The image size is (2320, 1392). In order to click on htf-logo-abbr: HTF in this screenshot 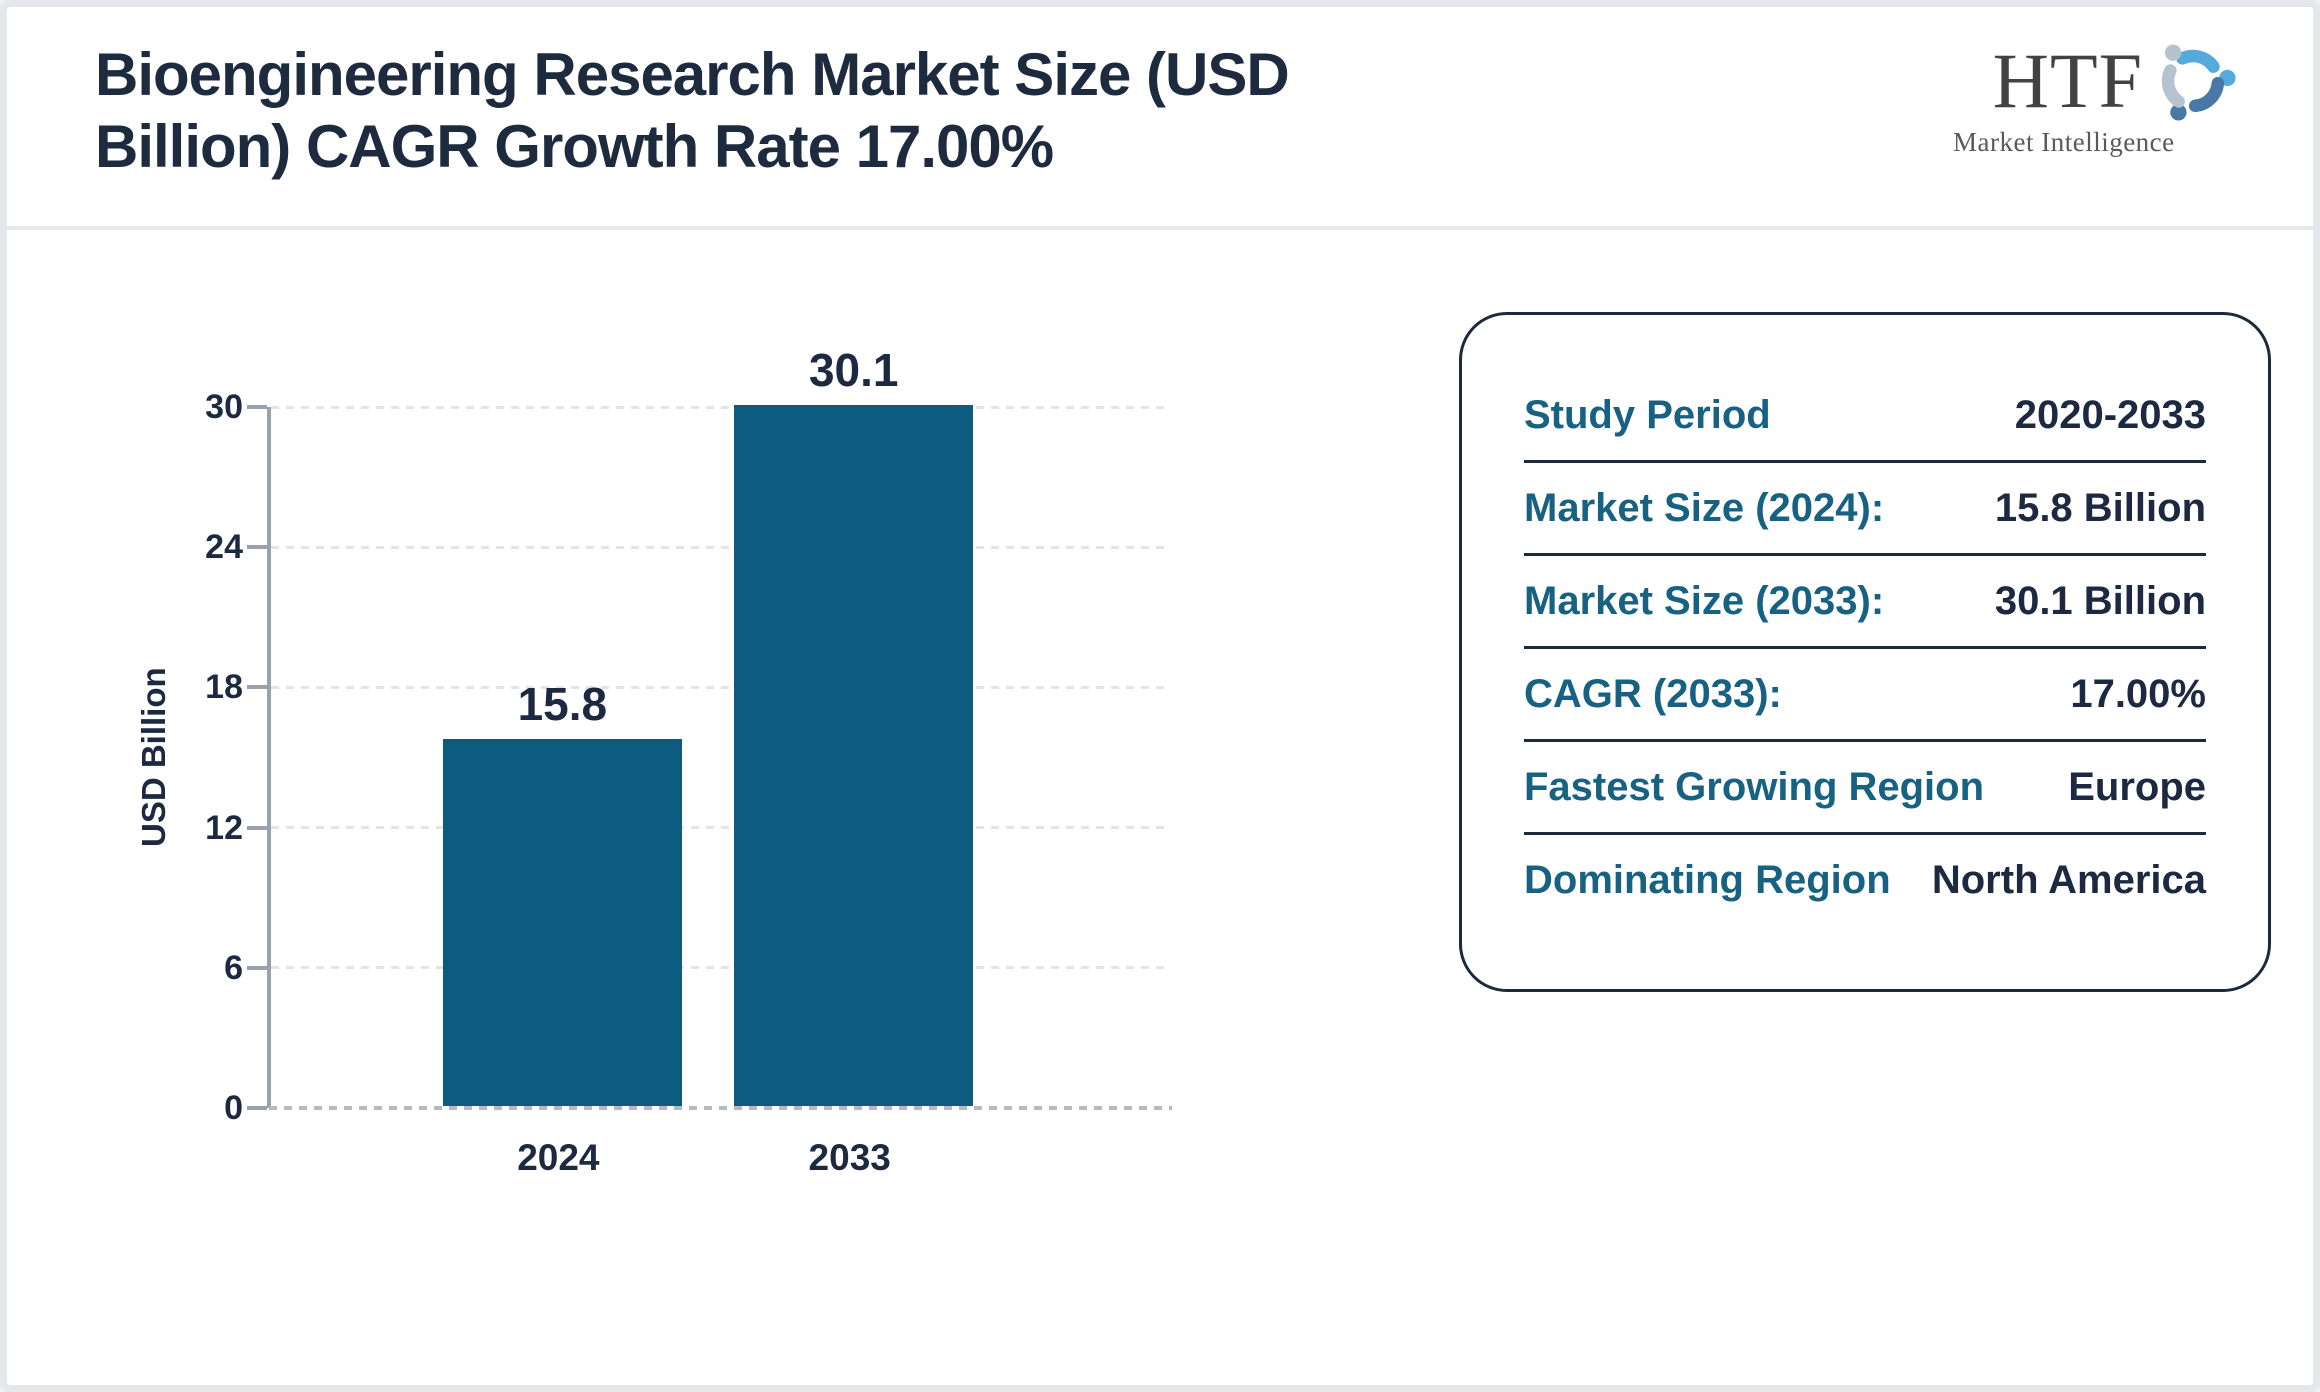, I will do `click(2067, 80)`.